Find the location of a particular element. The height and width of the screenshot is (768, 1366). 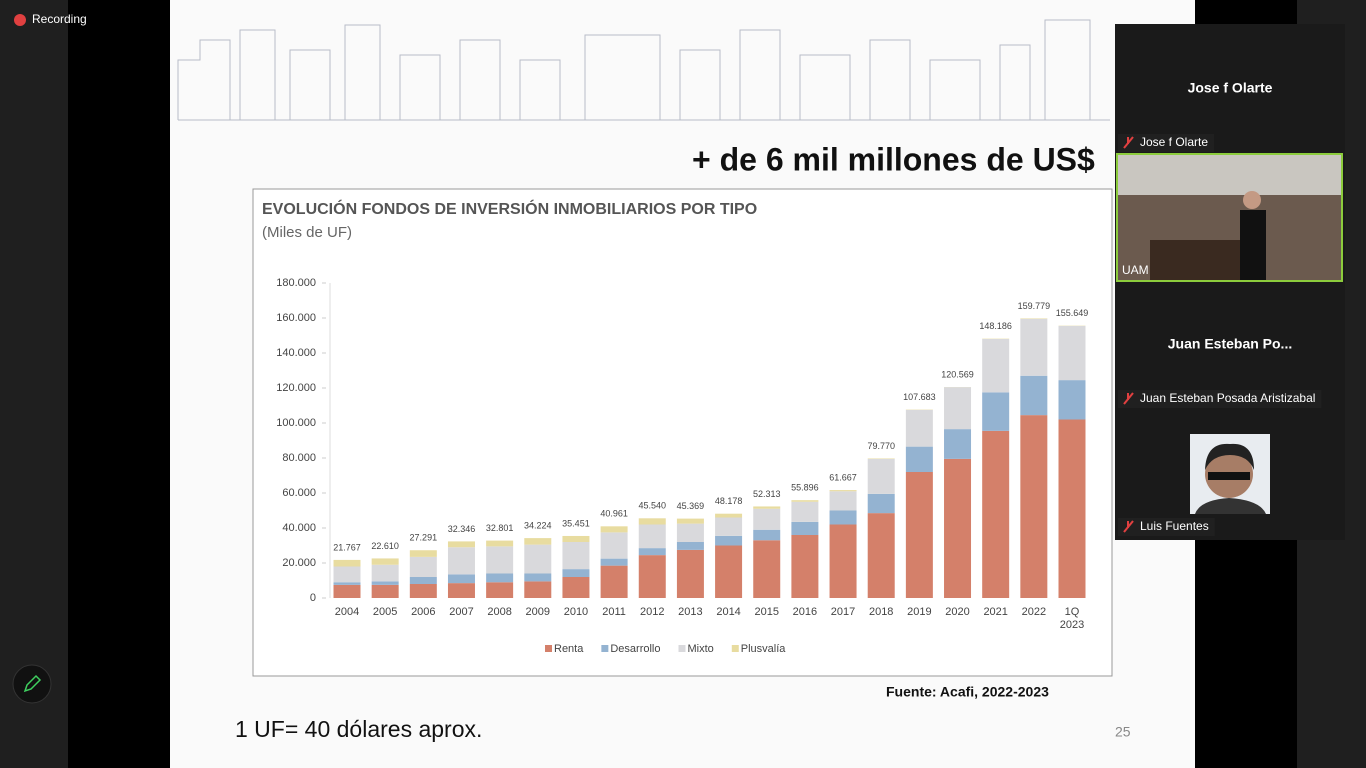

total-label: 45.369 is located at coordinates (691, 506).